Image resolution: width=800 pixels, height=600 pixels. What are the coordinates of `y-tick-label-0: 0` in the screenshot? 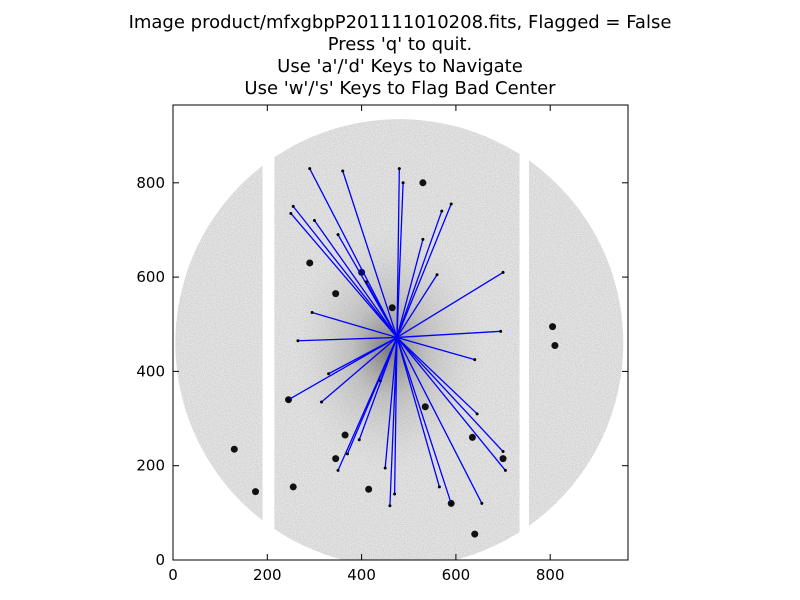 It's located at (160, 560).